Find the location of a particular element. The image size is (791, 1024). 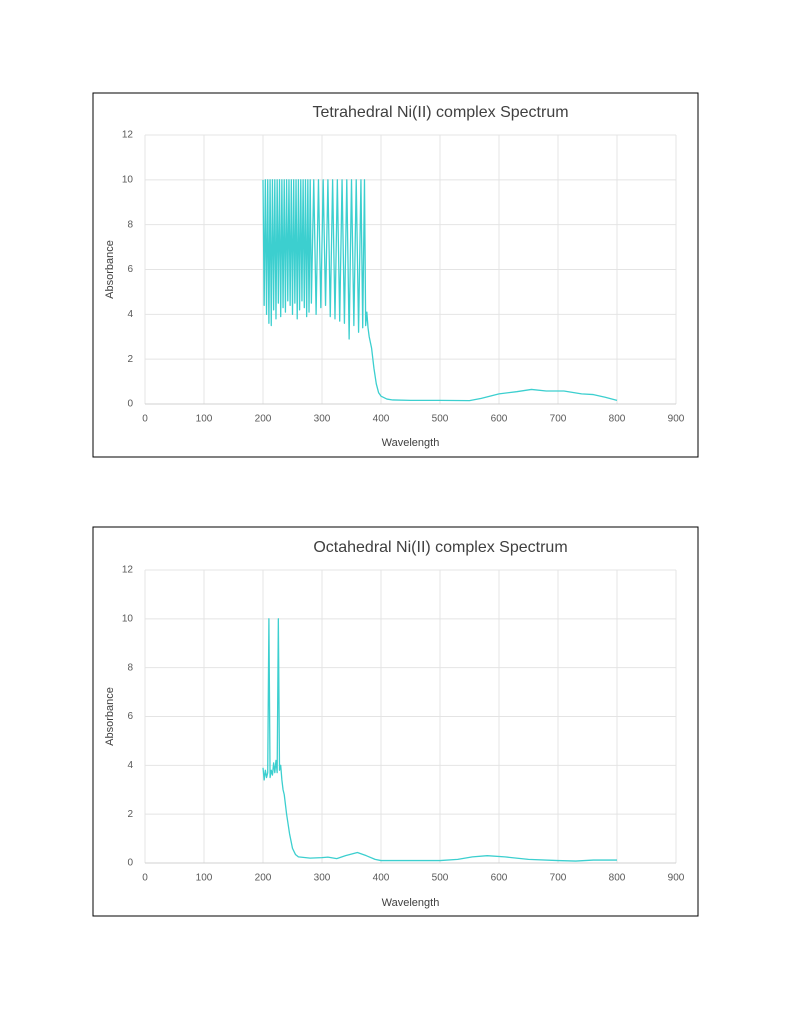

chart-title: Tetrahedral Ni(II) complex Spectrum is located at coordinates (440, 112).